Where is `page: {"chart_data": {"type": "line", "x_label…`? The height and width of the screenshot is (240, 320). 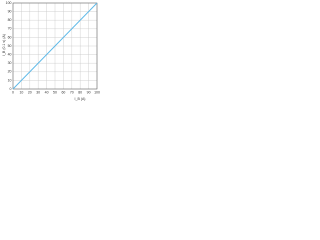
page: {"chart_data": {"type": "line", "x_label… is located at coordinates (50, 51).